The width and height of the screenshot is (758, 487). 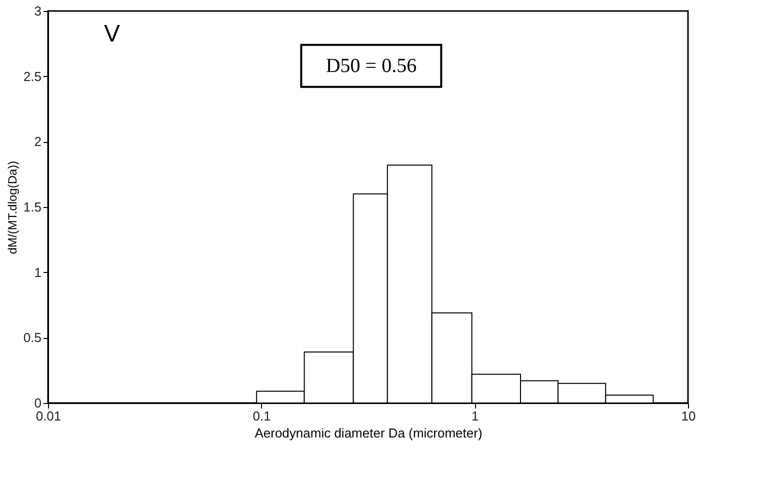 I want to click on x-axis-title: Aerodynamic diameter Da (micrometer), so click(x=368, y=433).